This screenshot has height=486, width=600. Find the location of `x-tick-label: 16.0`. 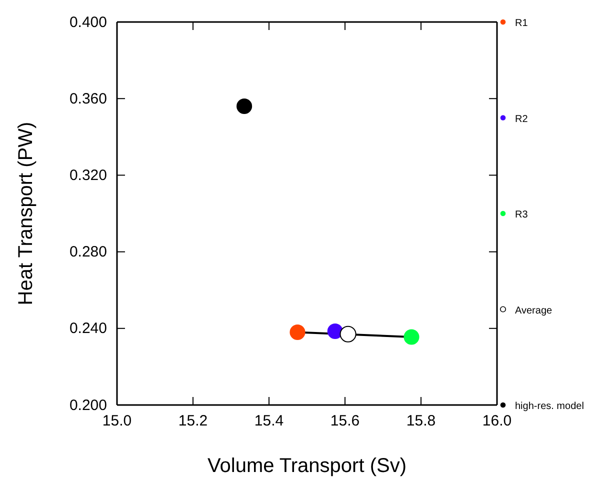

x-tick-label: 16.0 is located at coordinates (497, 421).